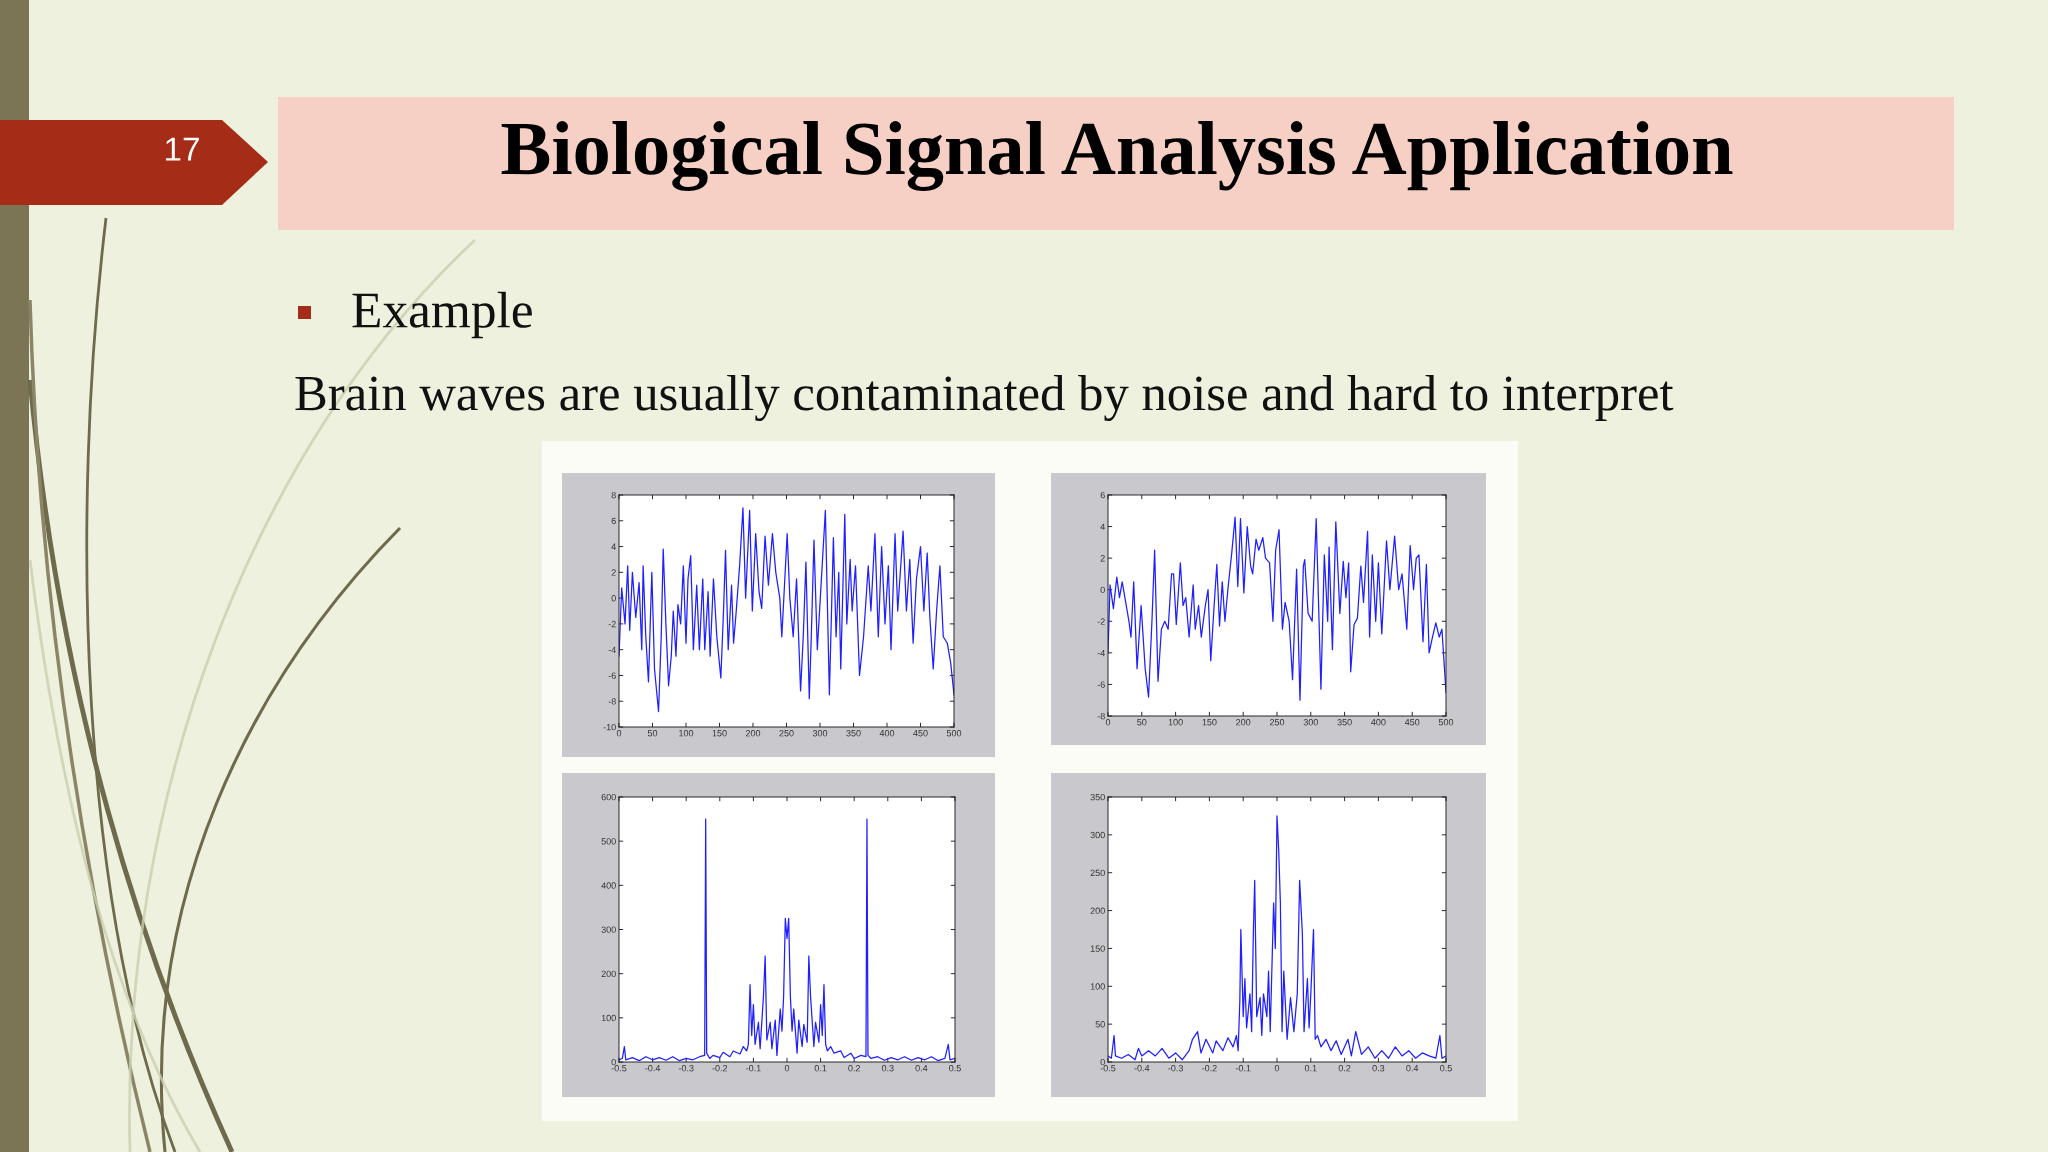  I want to click on y-tick-label: 600, so click(608, 797).